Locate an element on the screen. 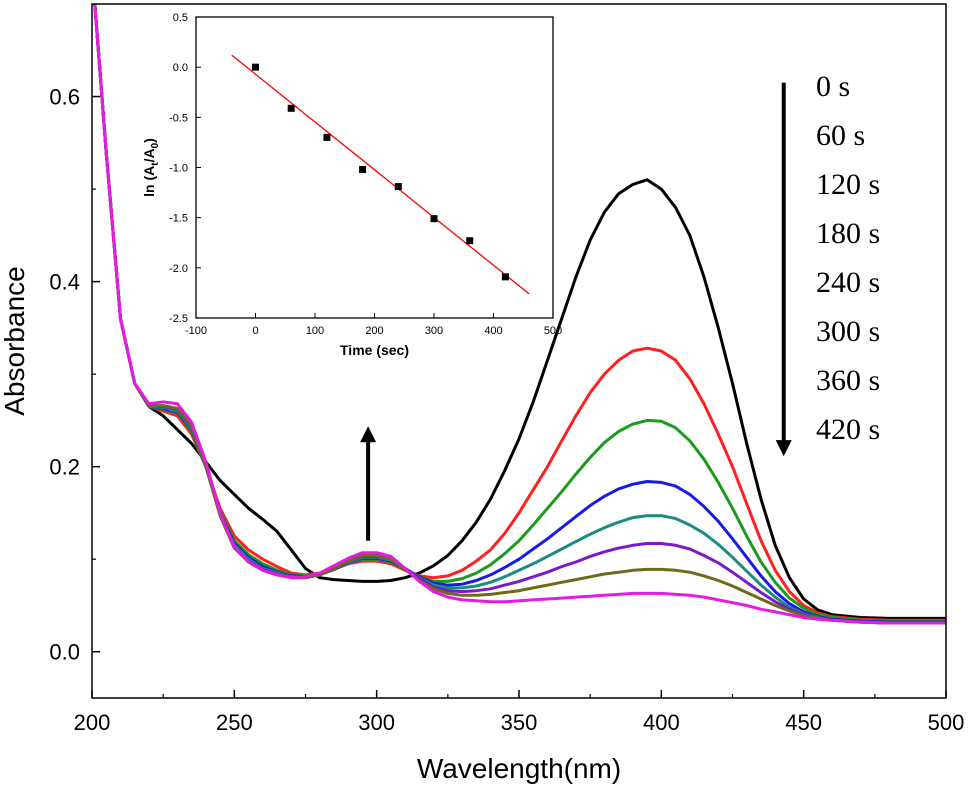 Image resolution: width=969 pixels, height=798 pixels. inset-x-tick-label-1: 0 is located at coordinates (255, 331).